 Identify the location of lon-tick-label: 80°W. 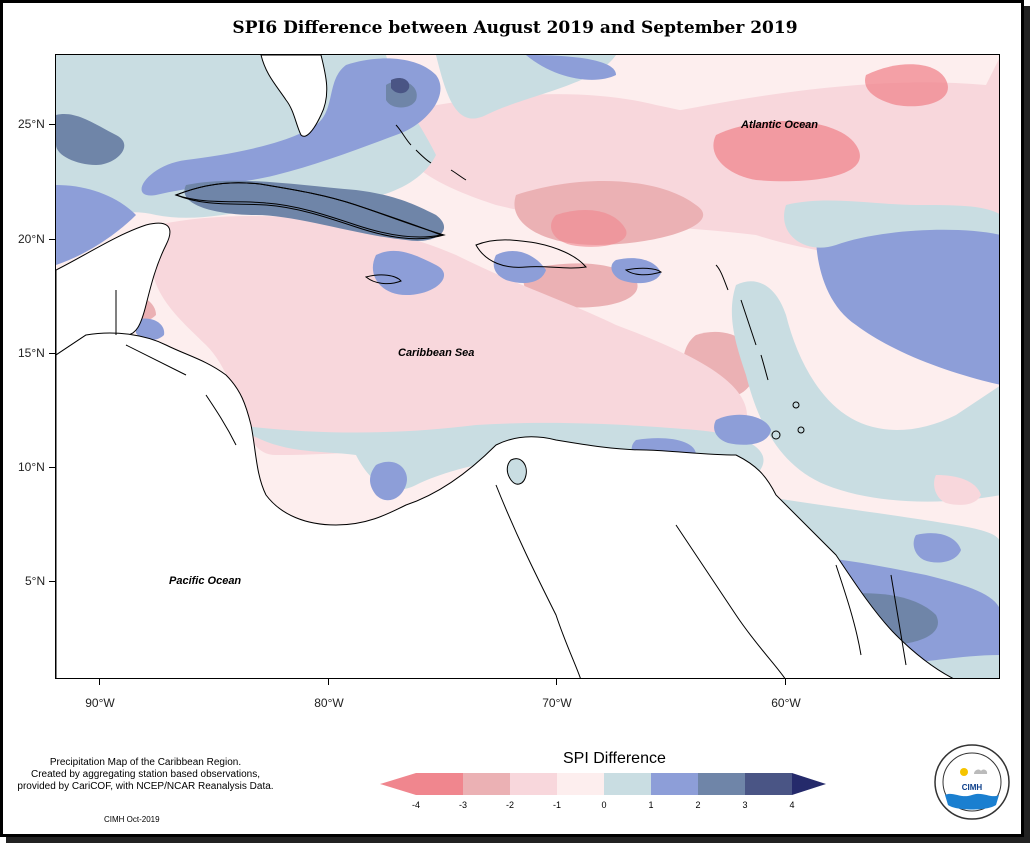
(329, 703).